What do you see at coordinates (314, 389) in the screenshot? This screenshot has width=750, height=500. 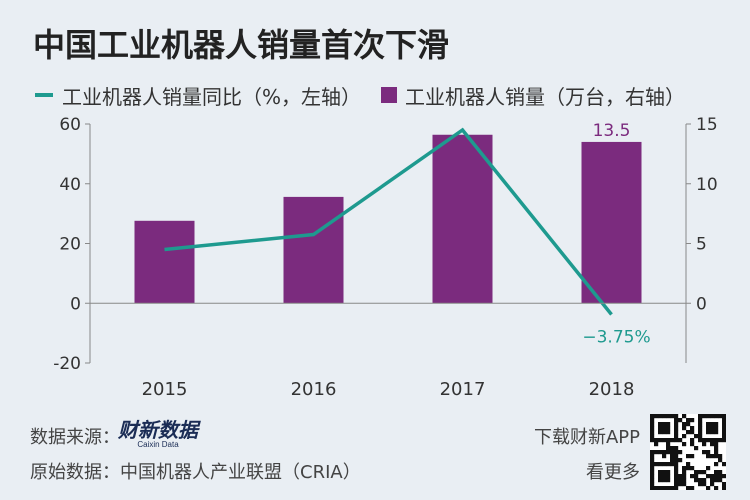 I see `x-tick-label-2016: 2016` at bounding box center [314, 389].